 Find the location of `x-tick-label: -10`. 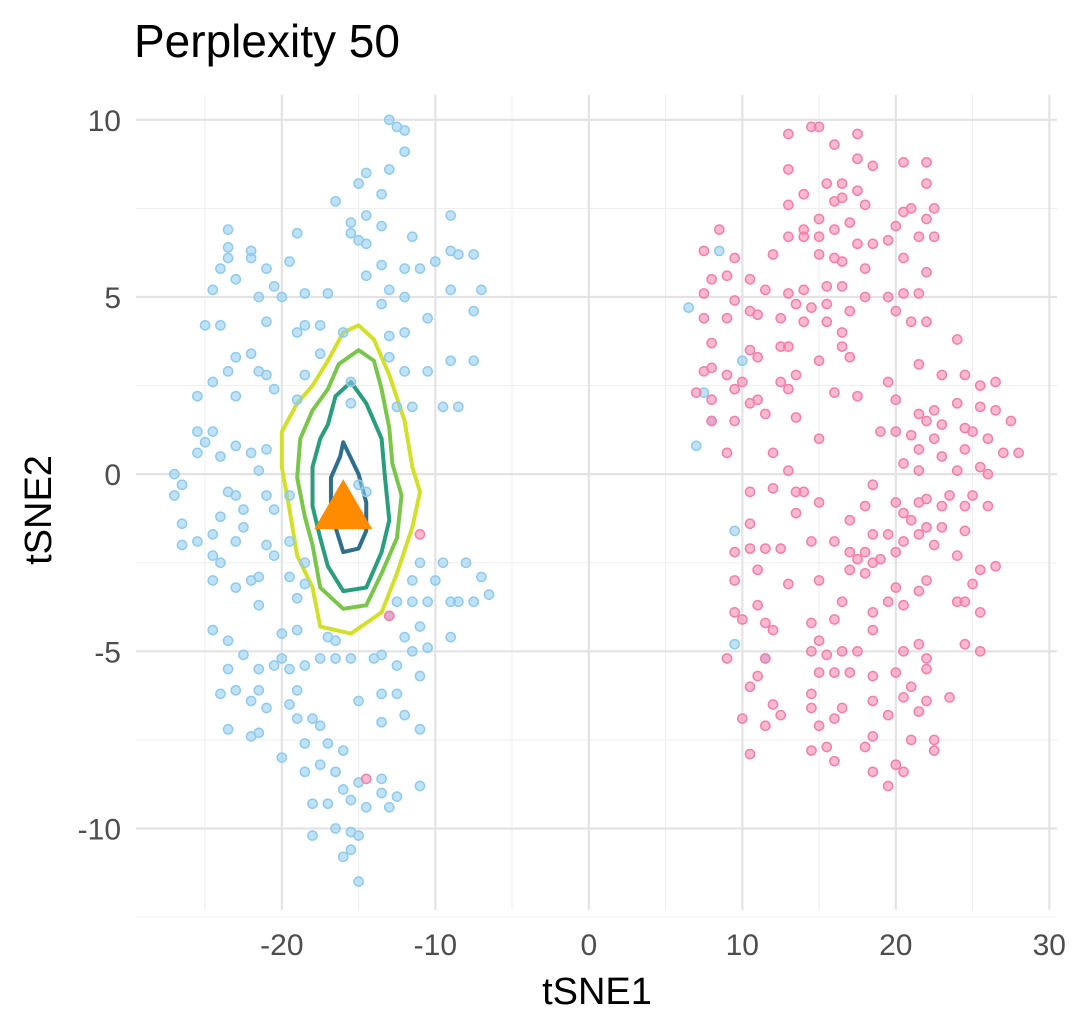

x-tick-label: -10 is located at coordinates (435, 945).